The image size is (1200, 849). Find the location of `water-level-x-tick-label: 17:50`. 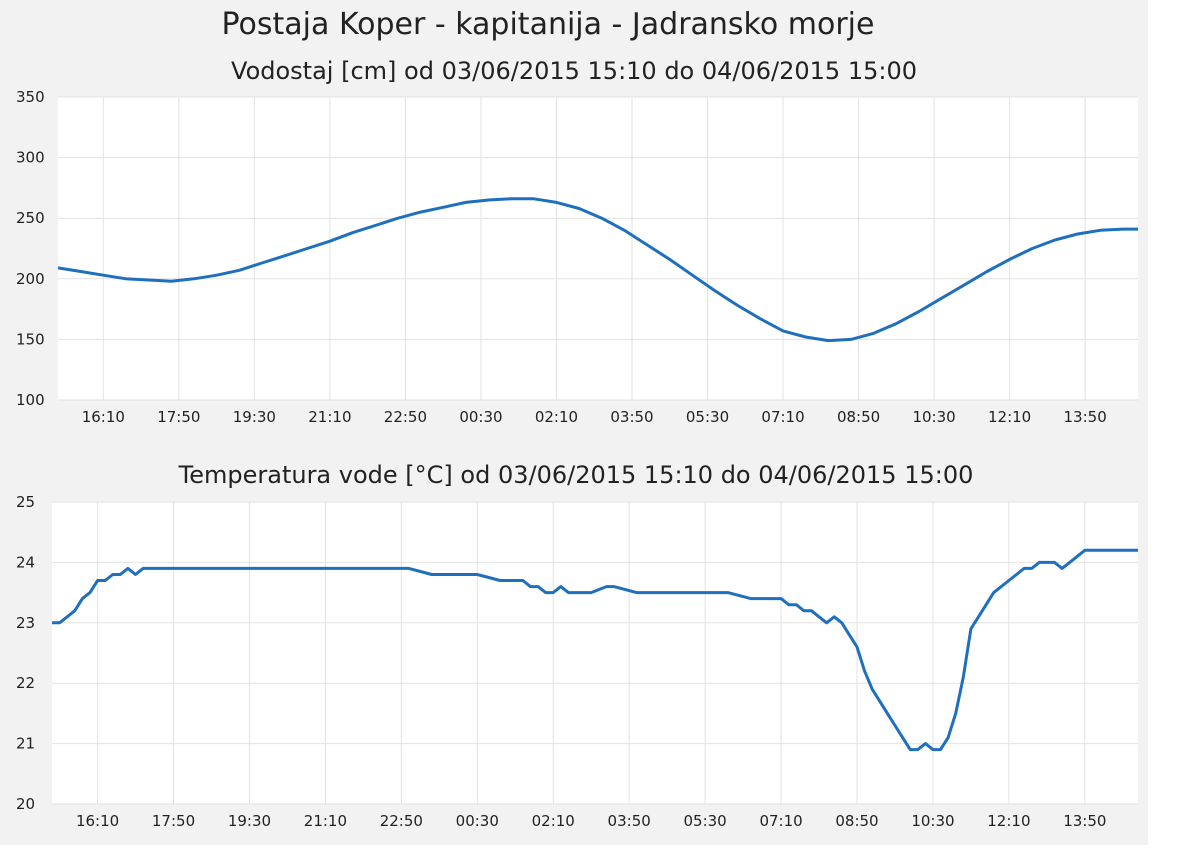

water-level-x-tick-label: 17:50 is located at coordinates (178, 417).